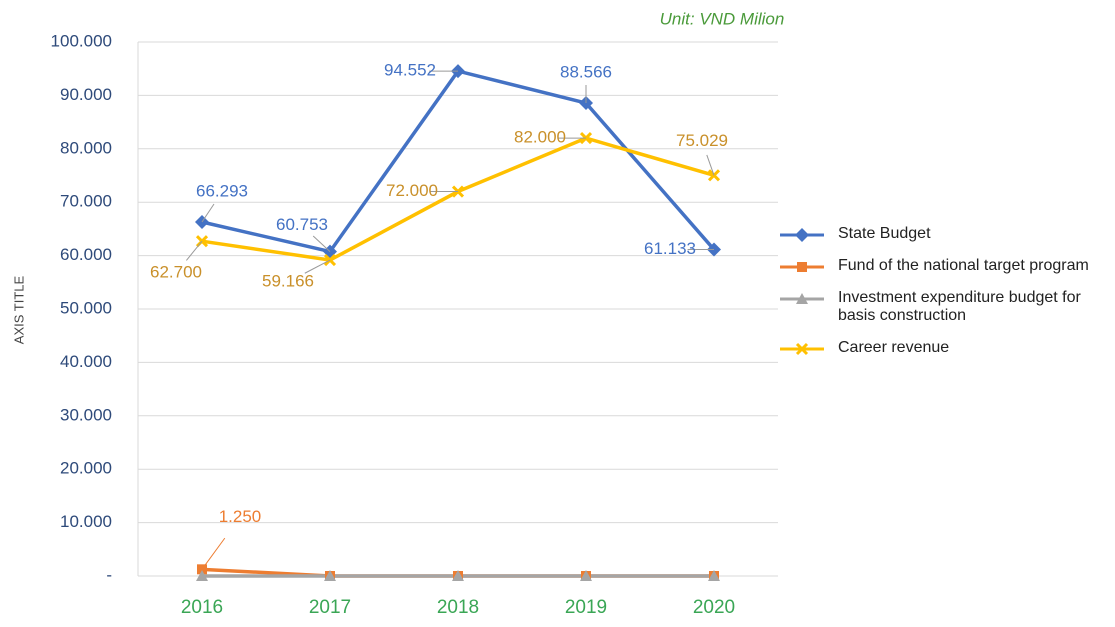 The height and width of the screenshot is (627, 1115). What do you see at coordinates (109, 574) in the screenshot?
I see `y-tick-label: -` at bounding box center [109, 574].